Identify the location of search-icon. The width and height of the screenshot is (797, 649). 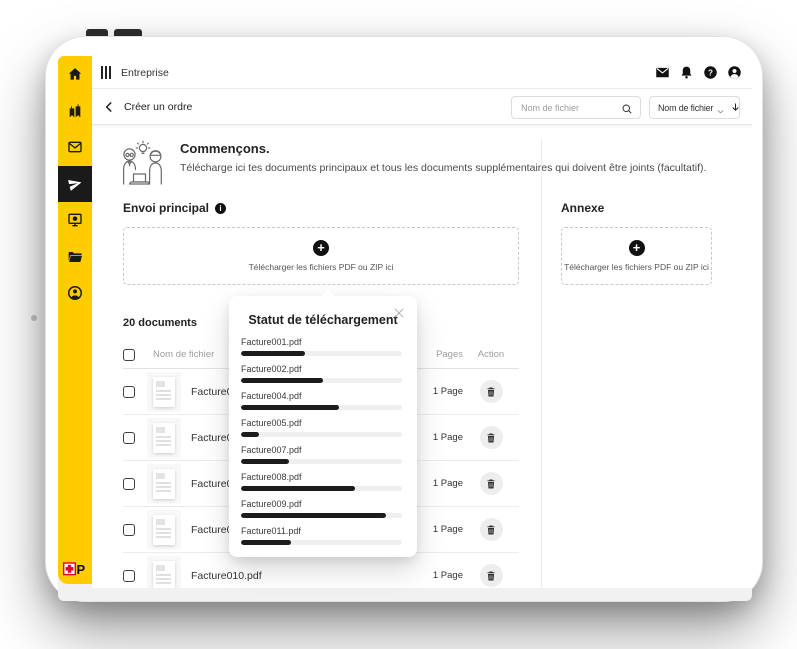
(627, 108).